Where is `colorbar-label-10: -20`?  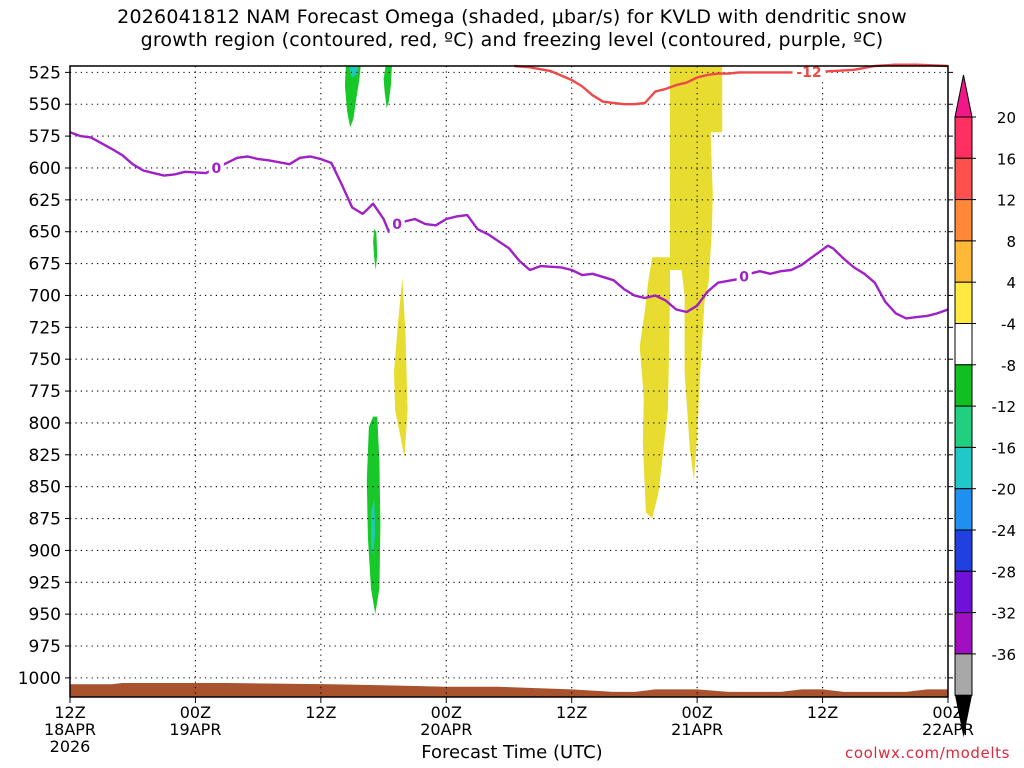
colorbar-label-10: -20 is located at coordinates (1004, 490).